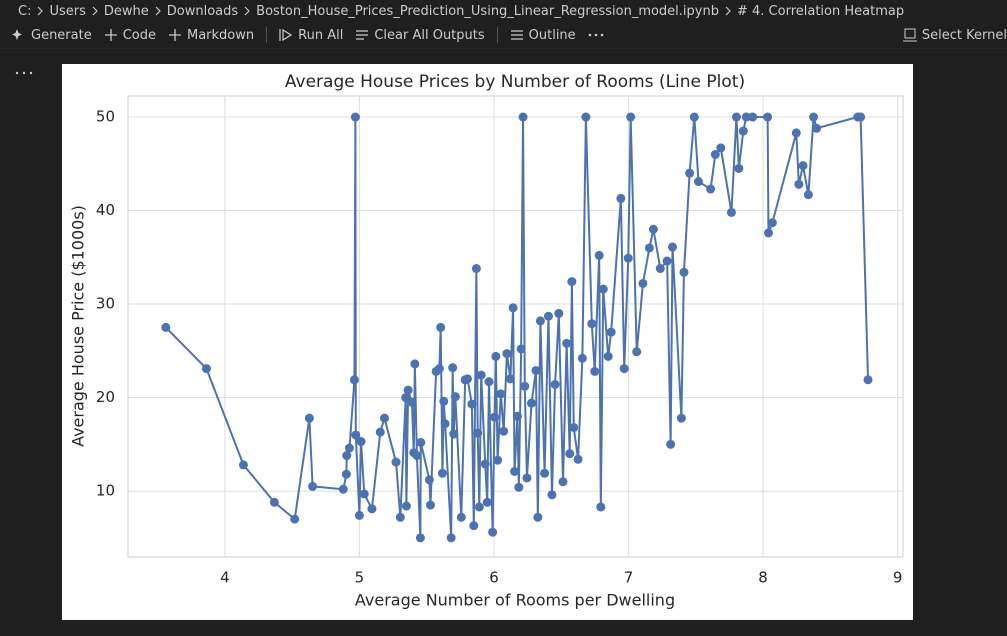 Image resolution: width=1007 pixels, height=636 pixels. What do you see at coordinates (543, 35) in the screenshot?
I see `outline-button: Outline` at bounding box center [543, 35].